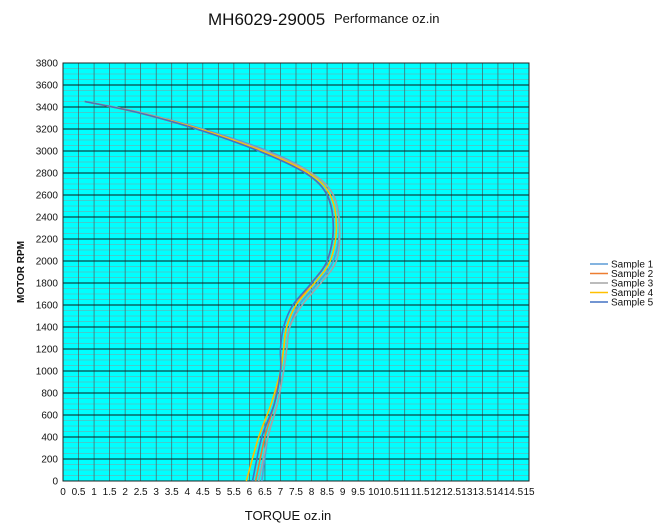  Describe the element at coordinates (267, 19) in the screenshot. I see `chart-title: MH6029-29005` at that location.